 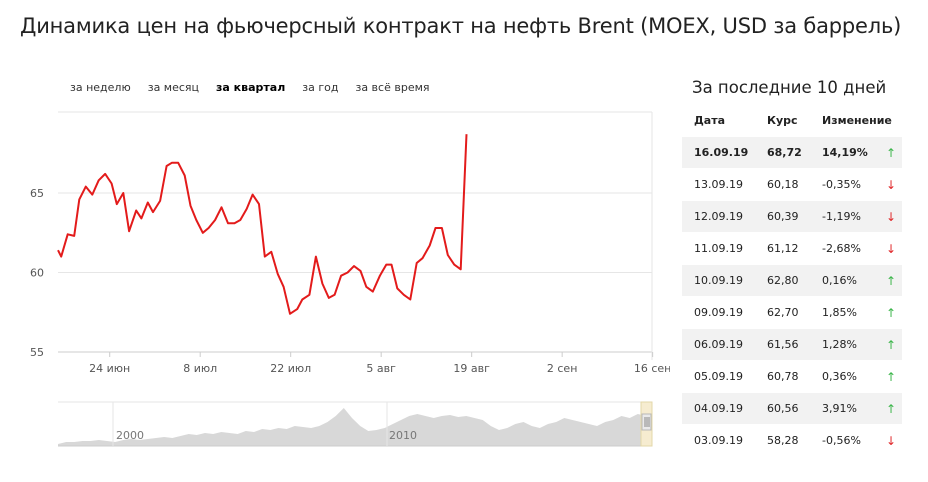 I want to click on tab-all-time: за всё время, so click(x=392, y=87).